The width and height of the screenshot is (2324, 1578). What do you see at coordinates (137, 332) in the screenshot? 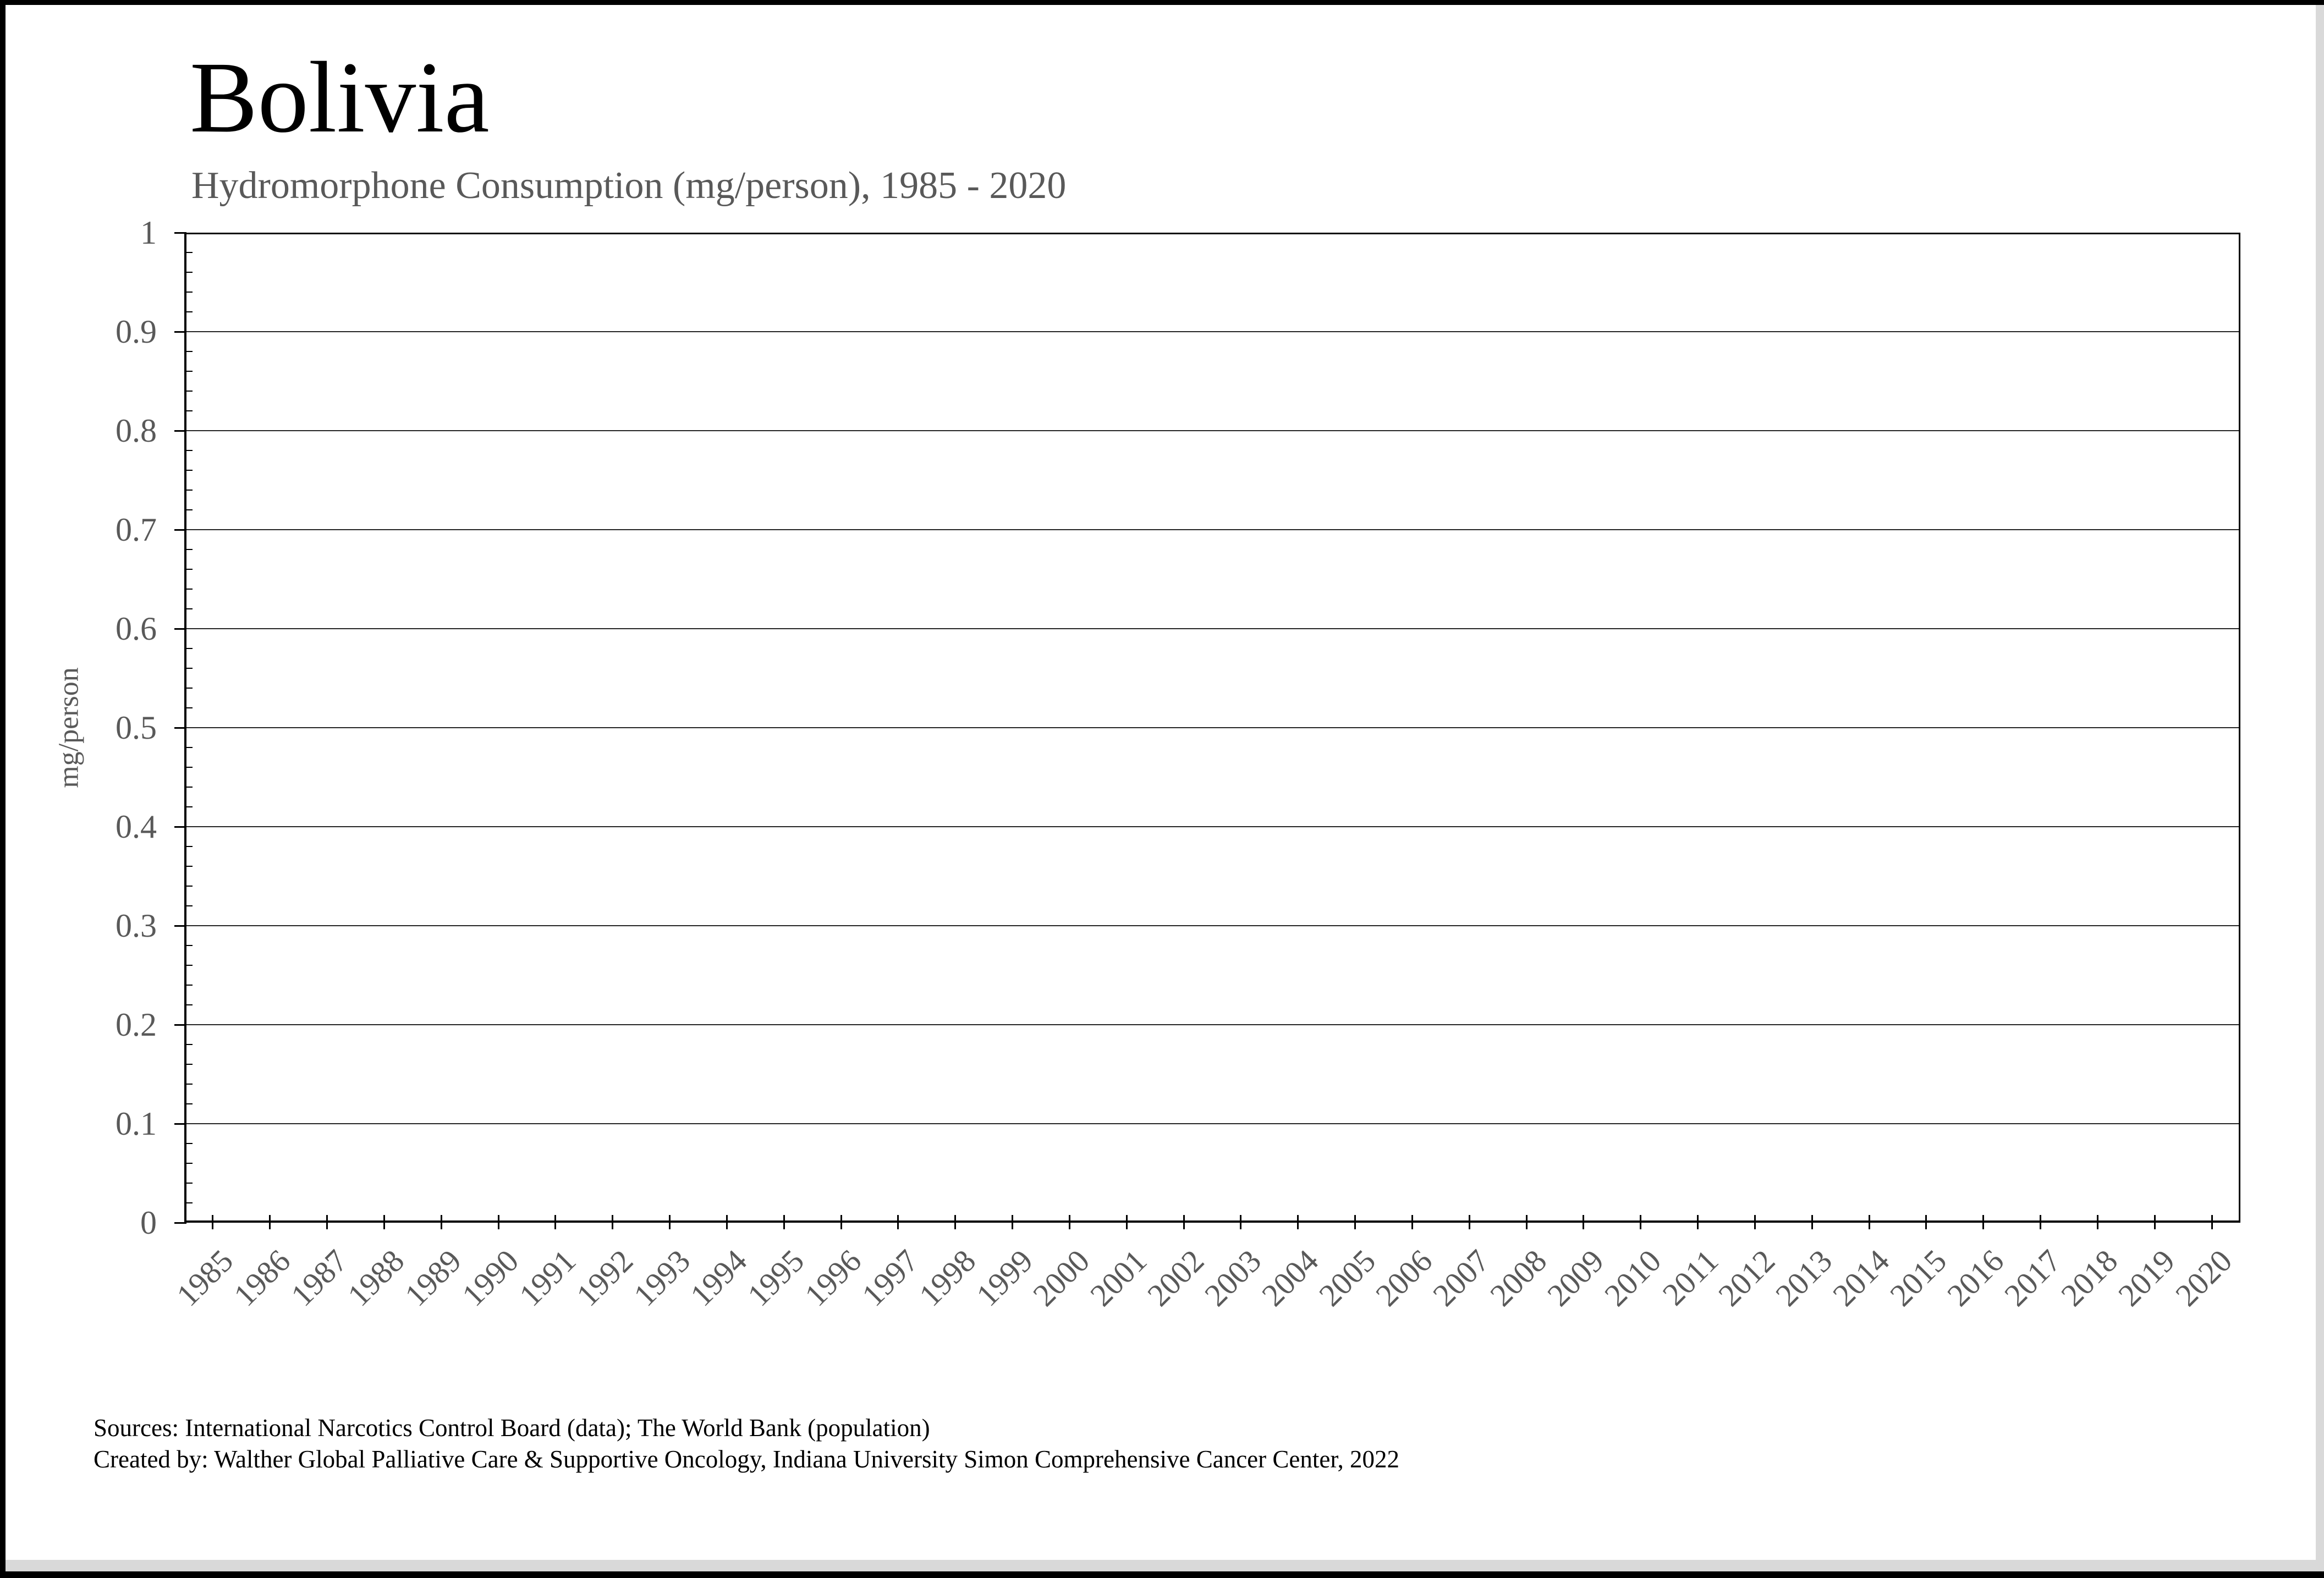
I see `y-tick-label: 0.9` at bounding box center [137, 332].